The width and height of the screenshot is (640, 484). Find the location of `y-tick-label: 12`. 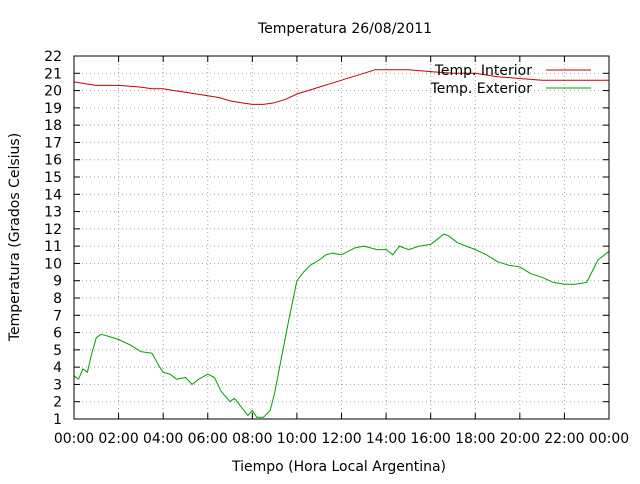

y-tick-label: 12 is located at coordinates (53, 230).